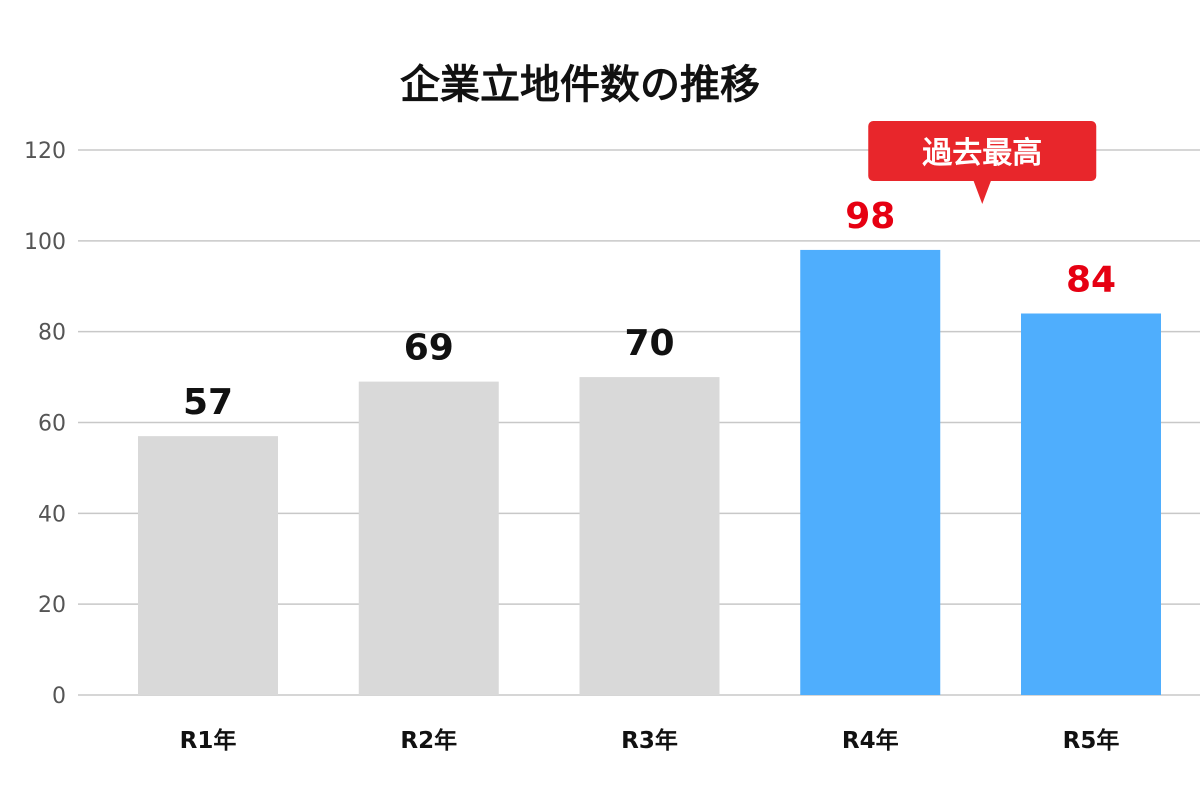 This screenshot has width=1200, height=800. What do you see at coordinates (982, 153) in the screenshot?
I see `callout-text: 過去最高` at bounding box center [982, 153].